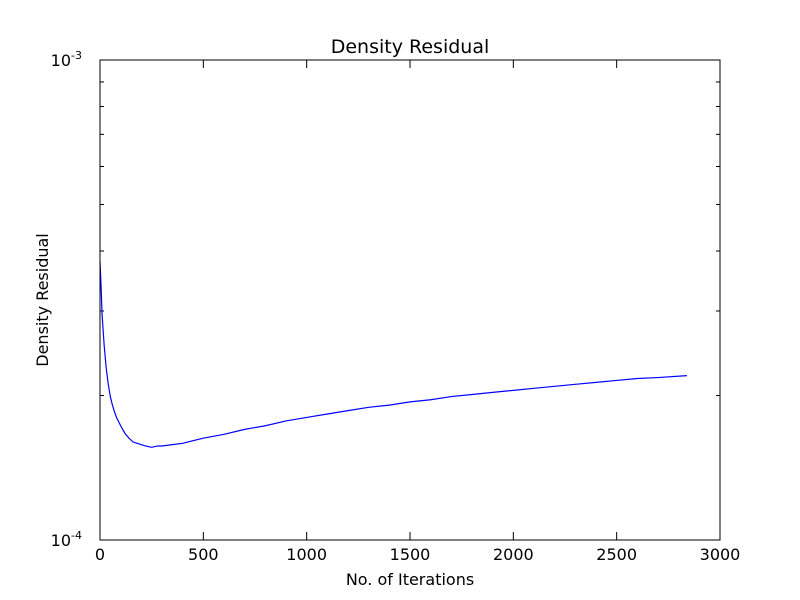  I want to click on chart-title: Density Residual, so click(410, 47).